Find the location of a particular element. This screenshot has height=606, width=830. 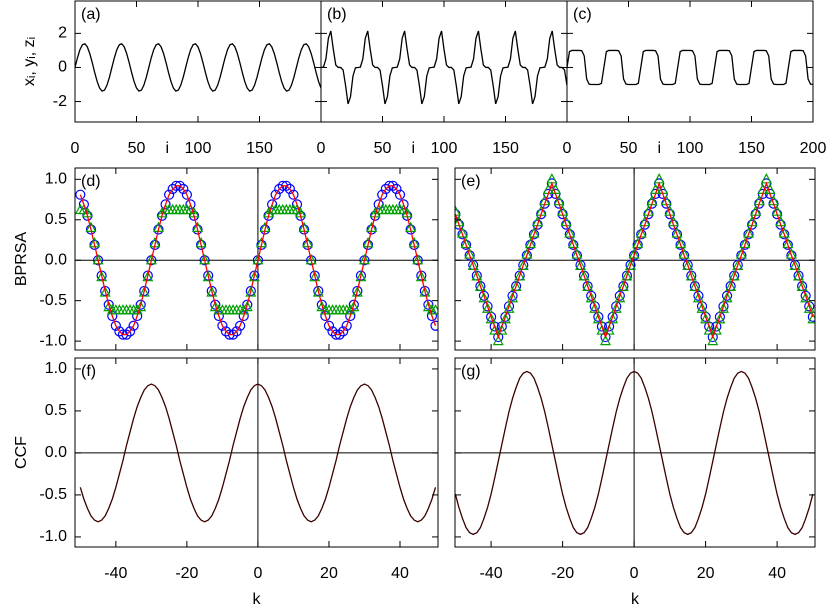

panel-label: (d) is located at coordinates (91, 181).